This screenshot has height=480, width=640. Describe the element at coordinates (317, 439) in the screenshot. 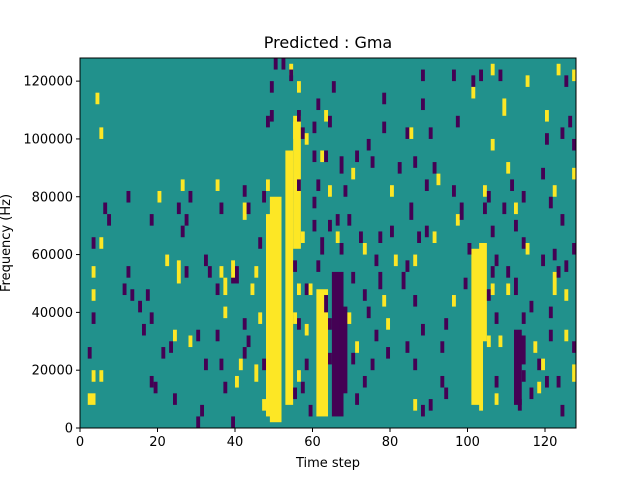

I see `x-axis: 0 20 40 60 80 100 120` at that location.